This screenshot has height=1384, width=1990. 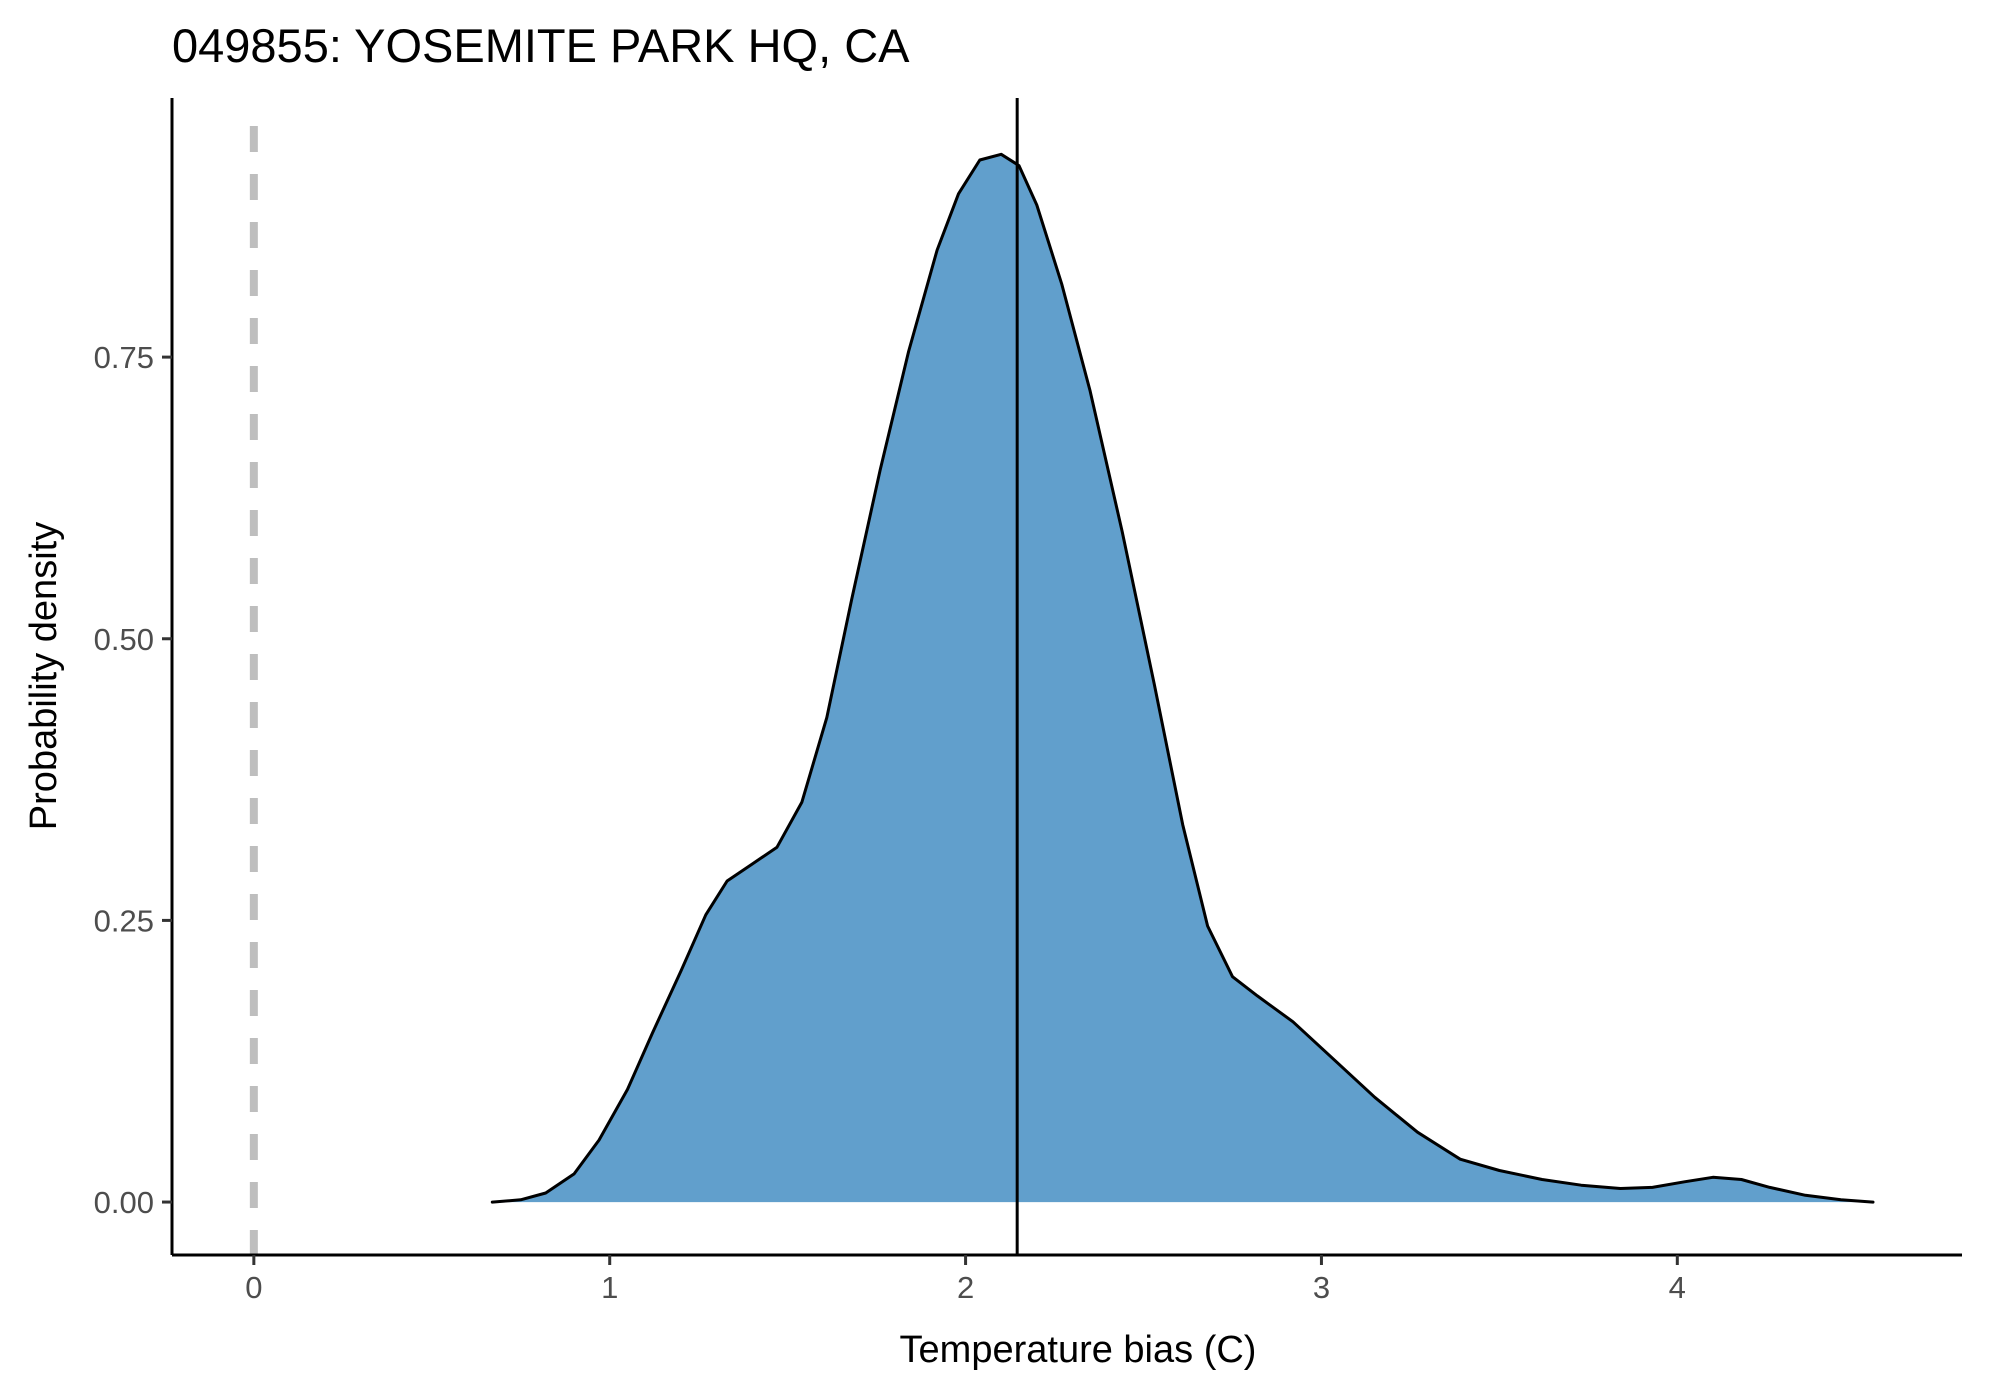 I want to click on y-axis-title: Probability density, so click(x=44, y=676).